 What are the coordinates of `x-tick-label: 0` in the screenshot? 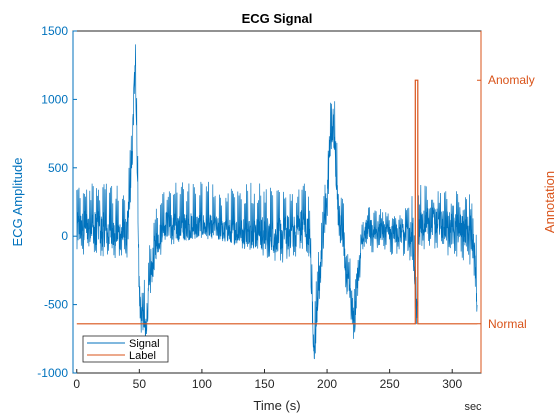 It's located at (76, 384).